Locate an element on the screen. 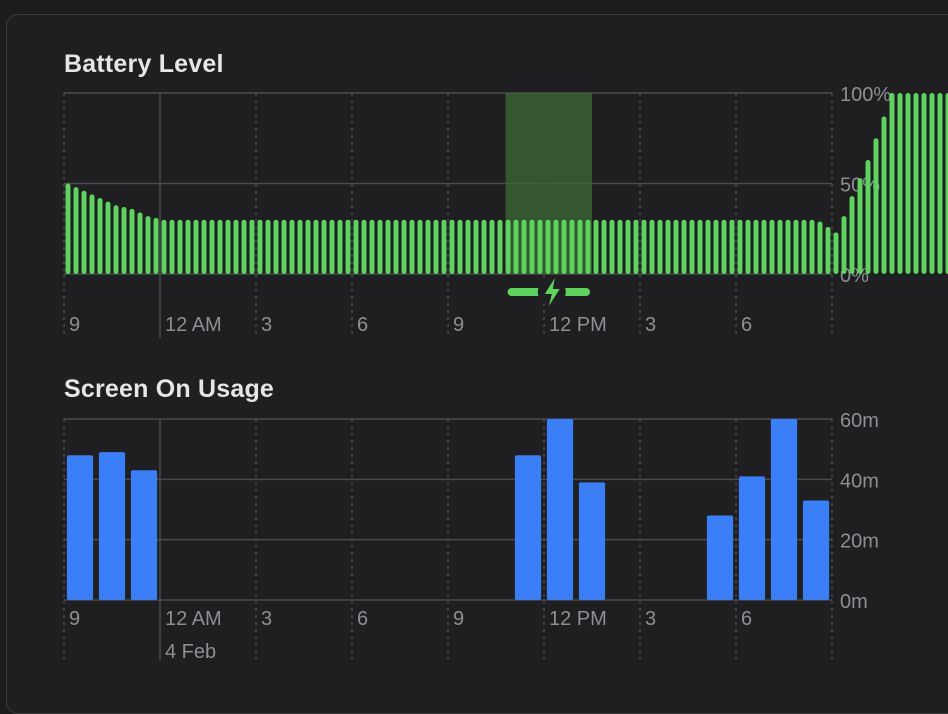 The width and height of the screenshot is (948, 714). usage-chart-title: Screen On Usage is located at coordinates (169, 389).